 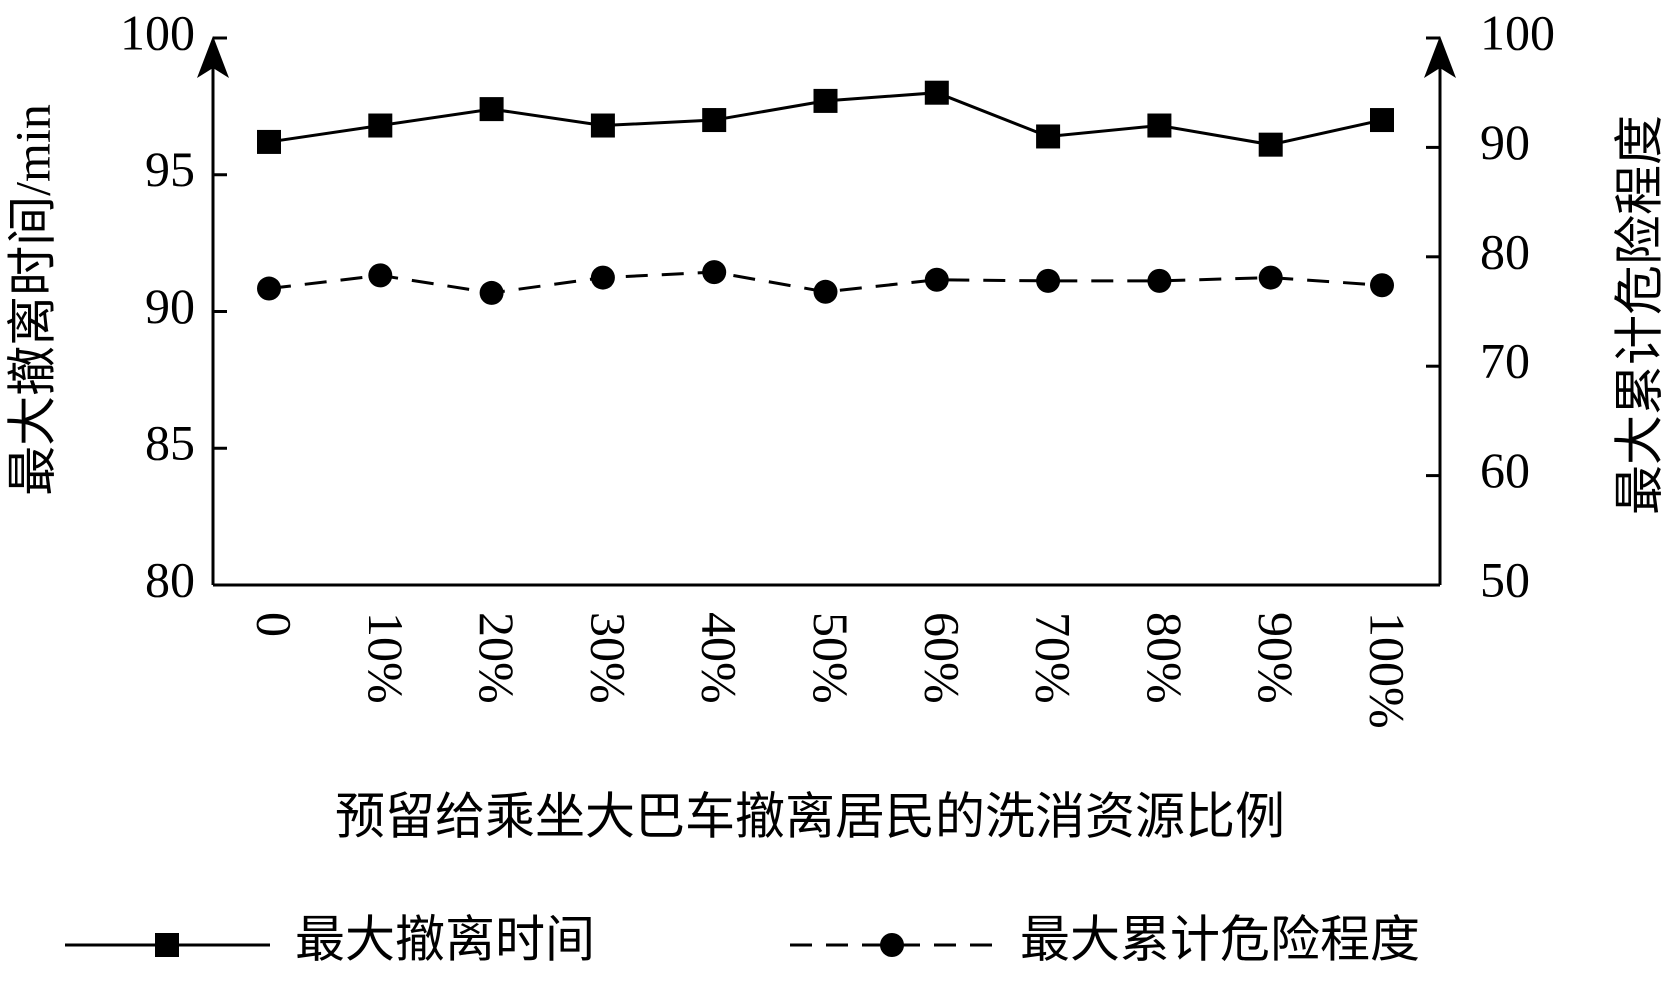 I want to click on y-tick-label: 95, so click(x=170, y=169).